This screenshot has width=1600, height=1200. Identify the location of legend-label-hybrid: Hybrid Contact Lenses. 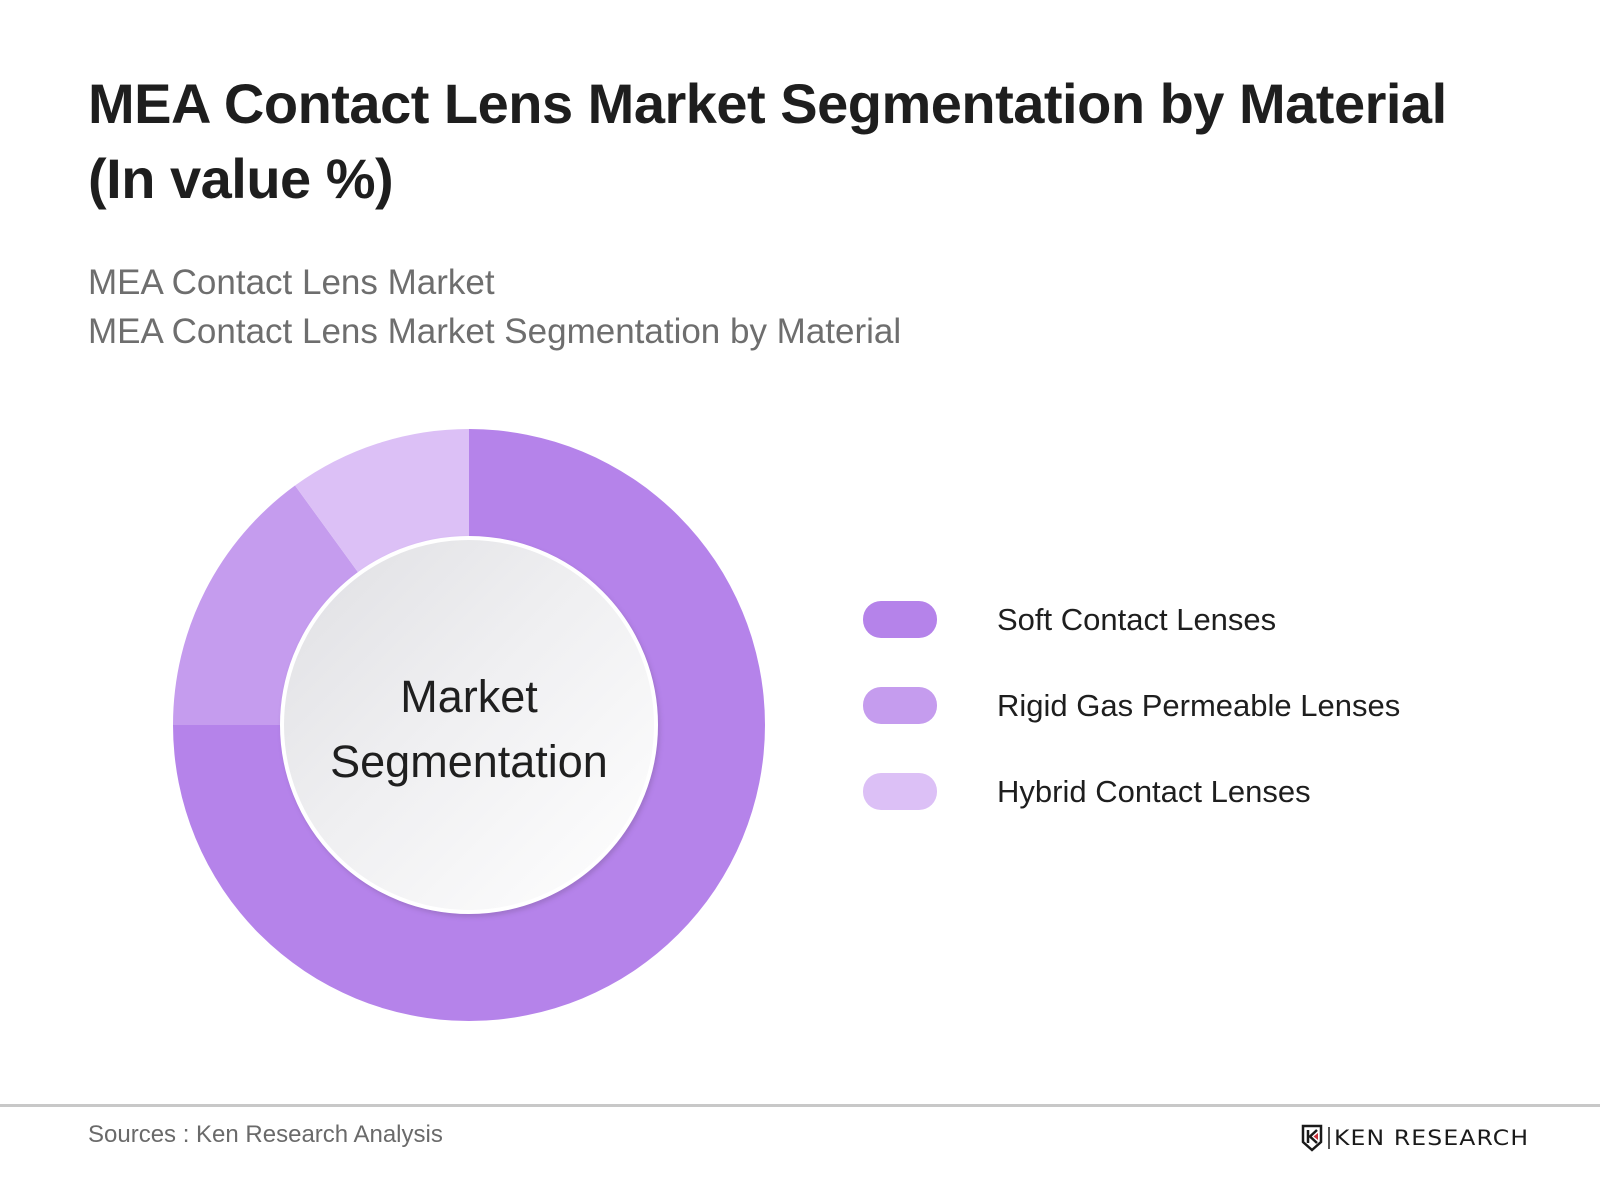
(1154, 791).